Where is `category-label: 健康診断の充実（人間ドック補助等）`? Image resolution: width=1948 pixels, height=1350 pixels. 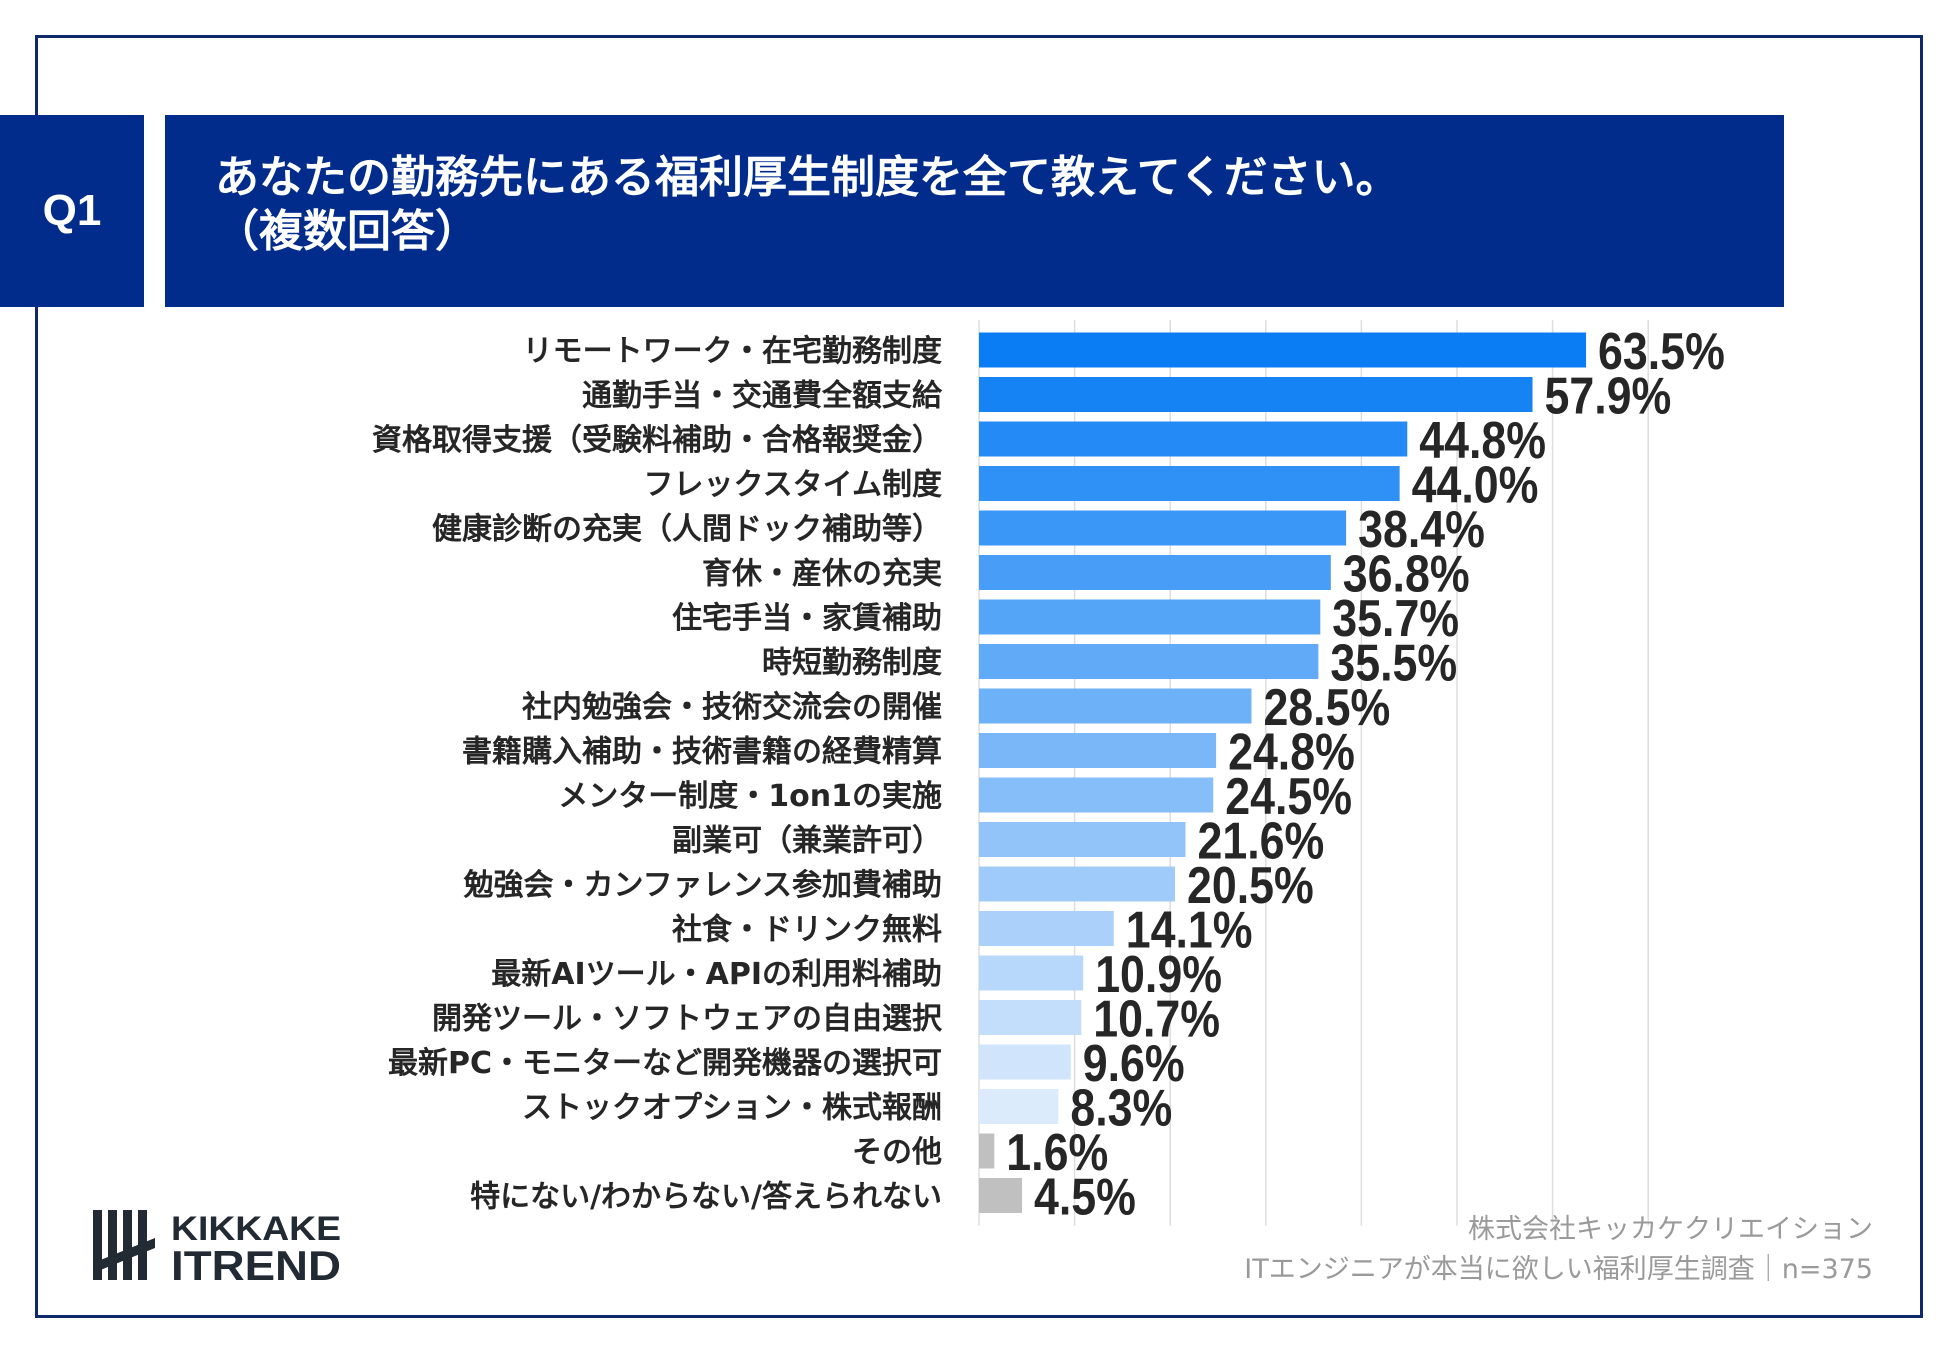 category-label: 健康診断の充実（人間ドック補助等） is located at coordinates (687, 529).